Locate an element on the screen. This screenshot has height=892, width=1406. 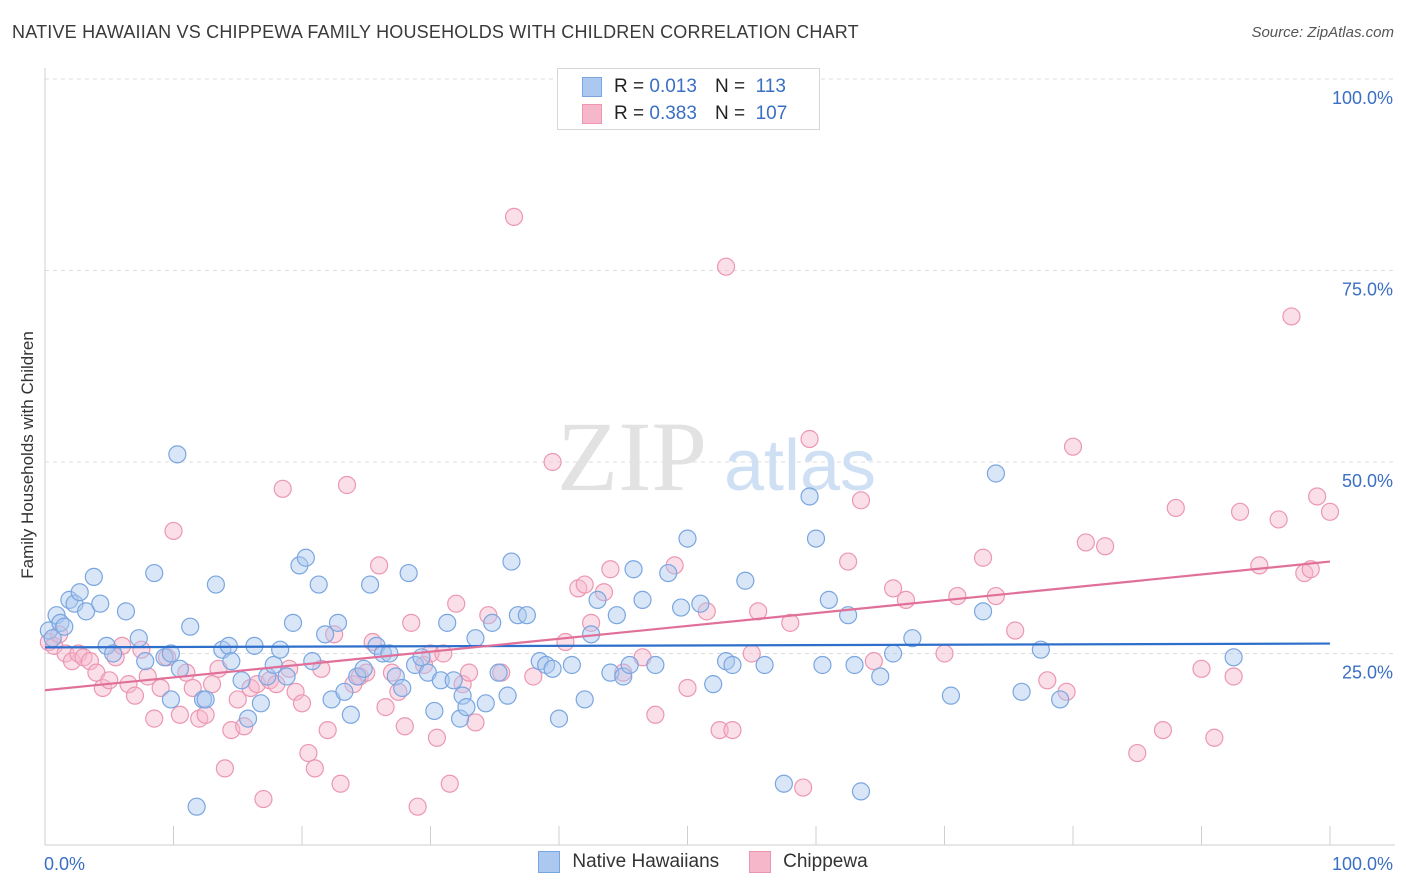
y-tick-label: 100.0% is located at coordinates (1362, 98).